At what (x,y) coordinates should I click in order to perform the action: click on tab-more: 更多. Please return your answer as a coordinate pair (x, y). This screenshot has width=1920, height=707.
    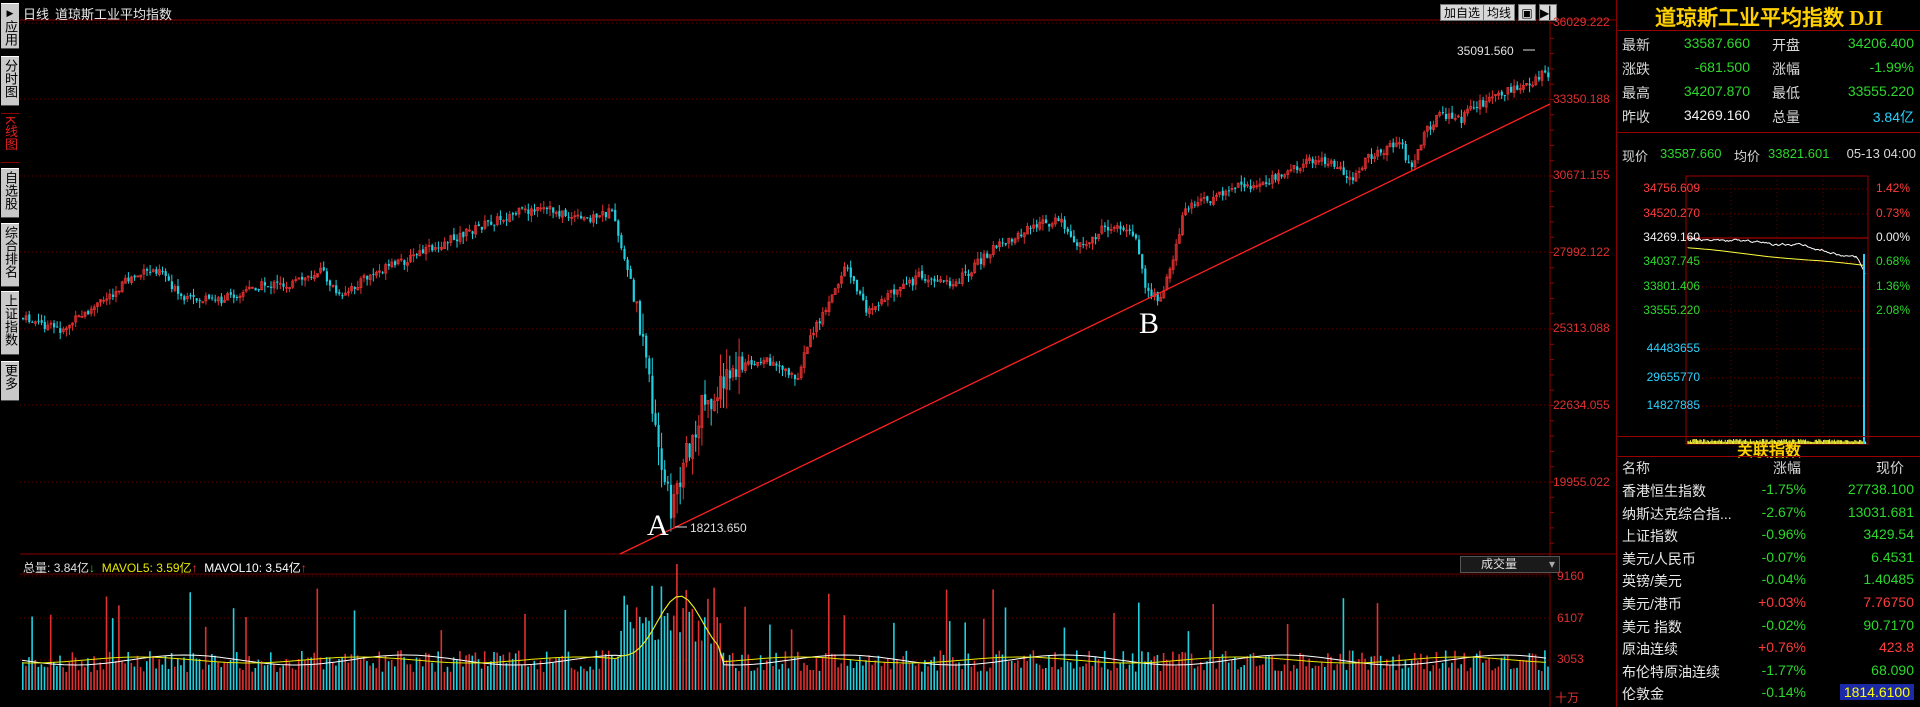
    Looking at the image, I should click on (10, 381).